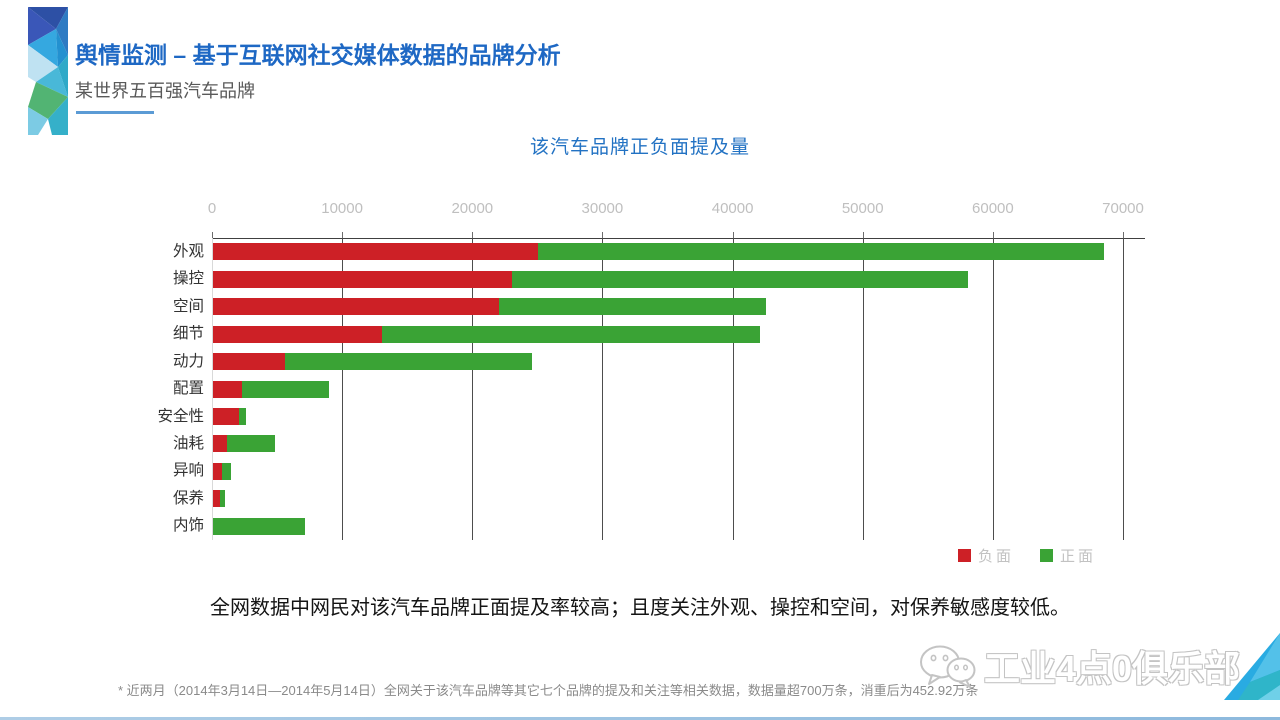 The height and width of the screenshot is (720, 1280). Describe the element at coordinates (188, 443) in the screenshot. I see `category-label: 油耗` at that location.